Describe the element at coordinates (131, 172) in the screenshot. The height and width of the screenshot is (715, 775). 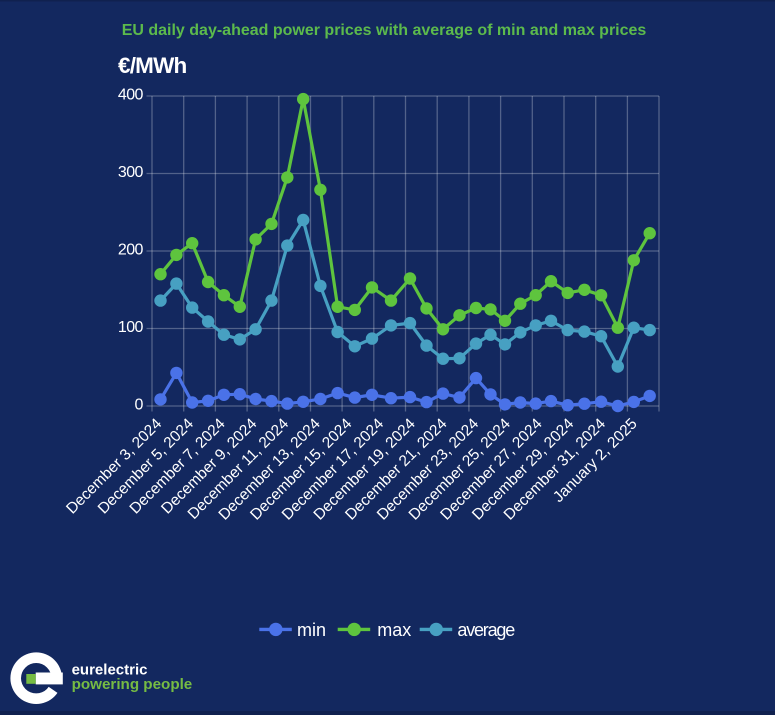
I see `svg-text: 300` at that location.